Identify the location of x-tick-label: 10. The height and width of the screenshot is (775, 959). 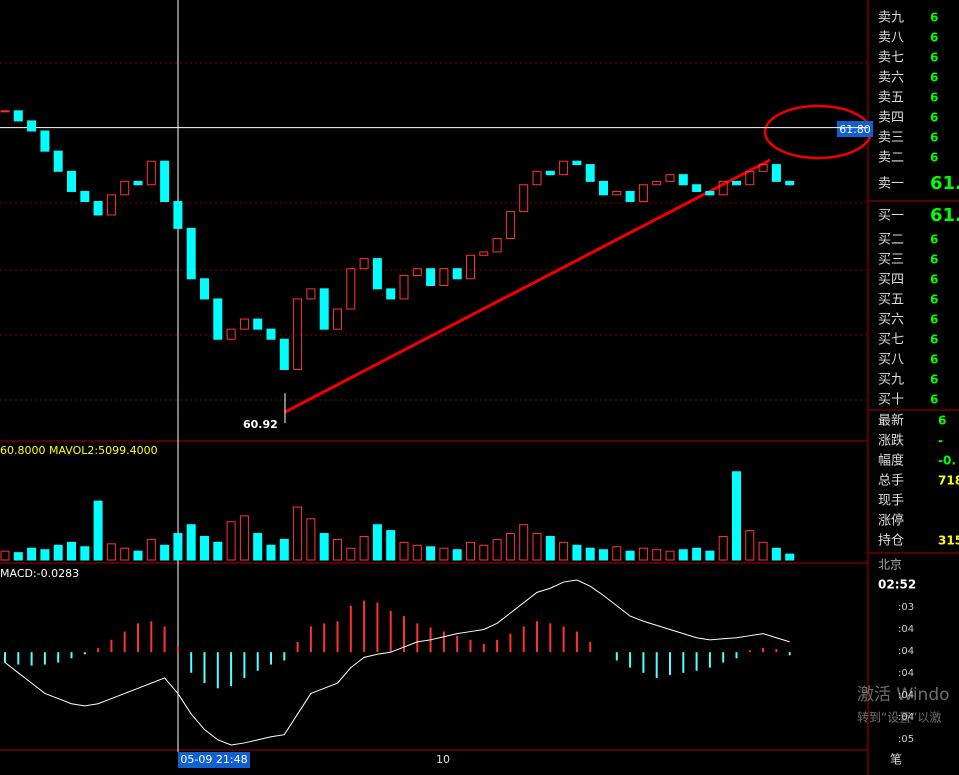
(443, 759).